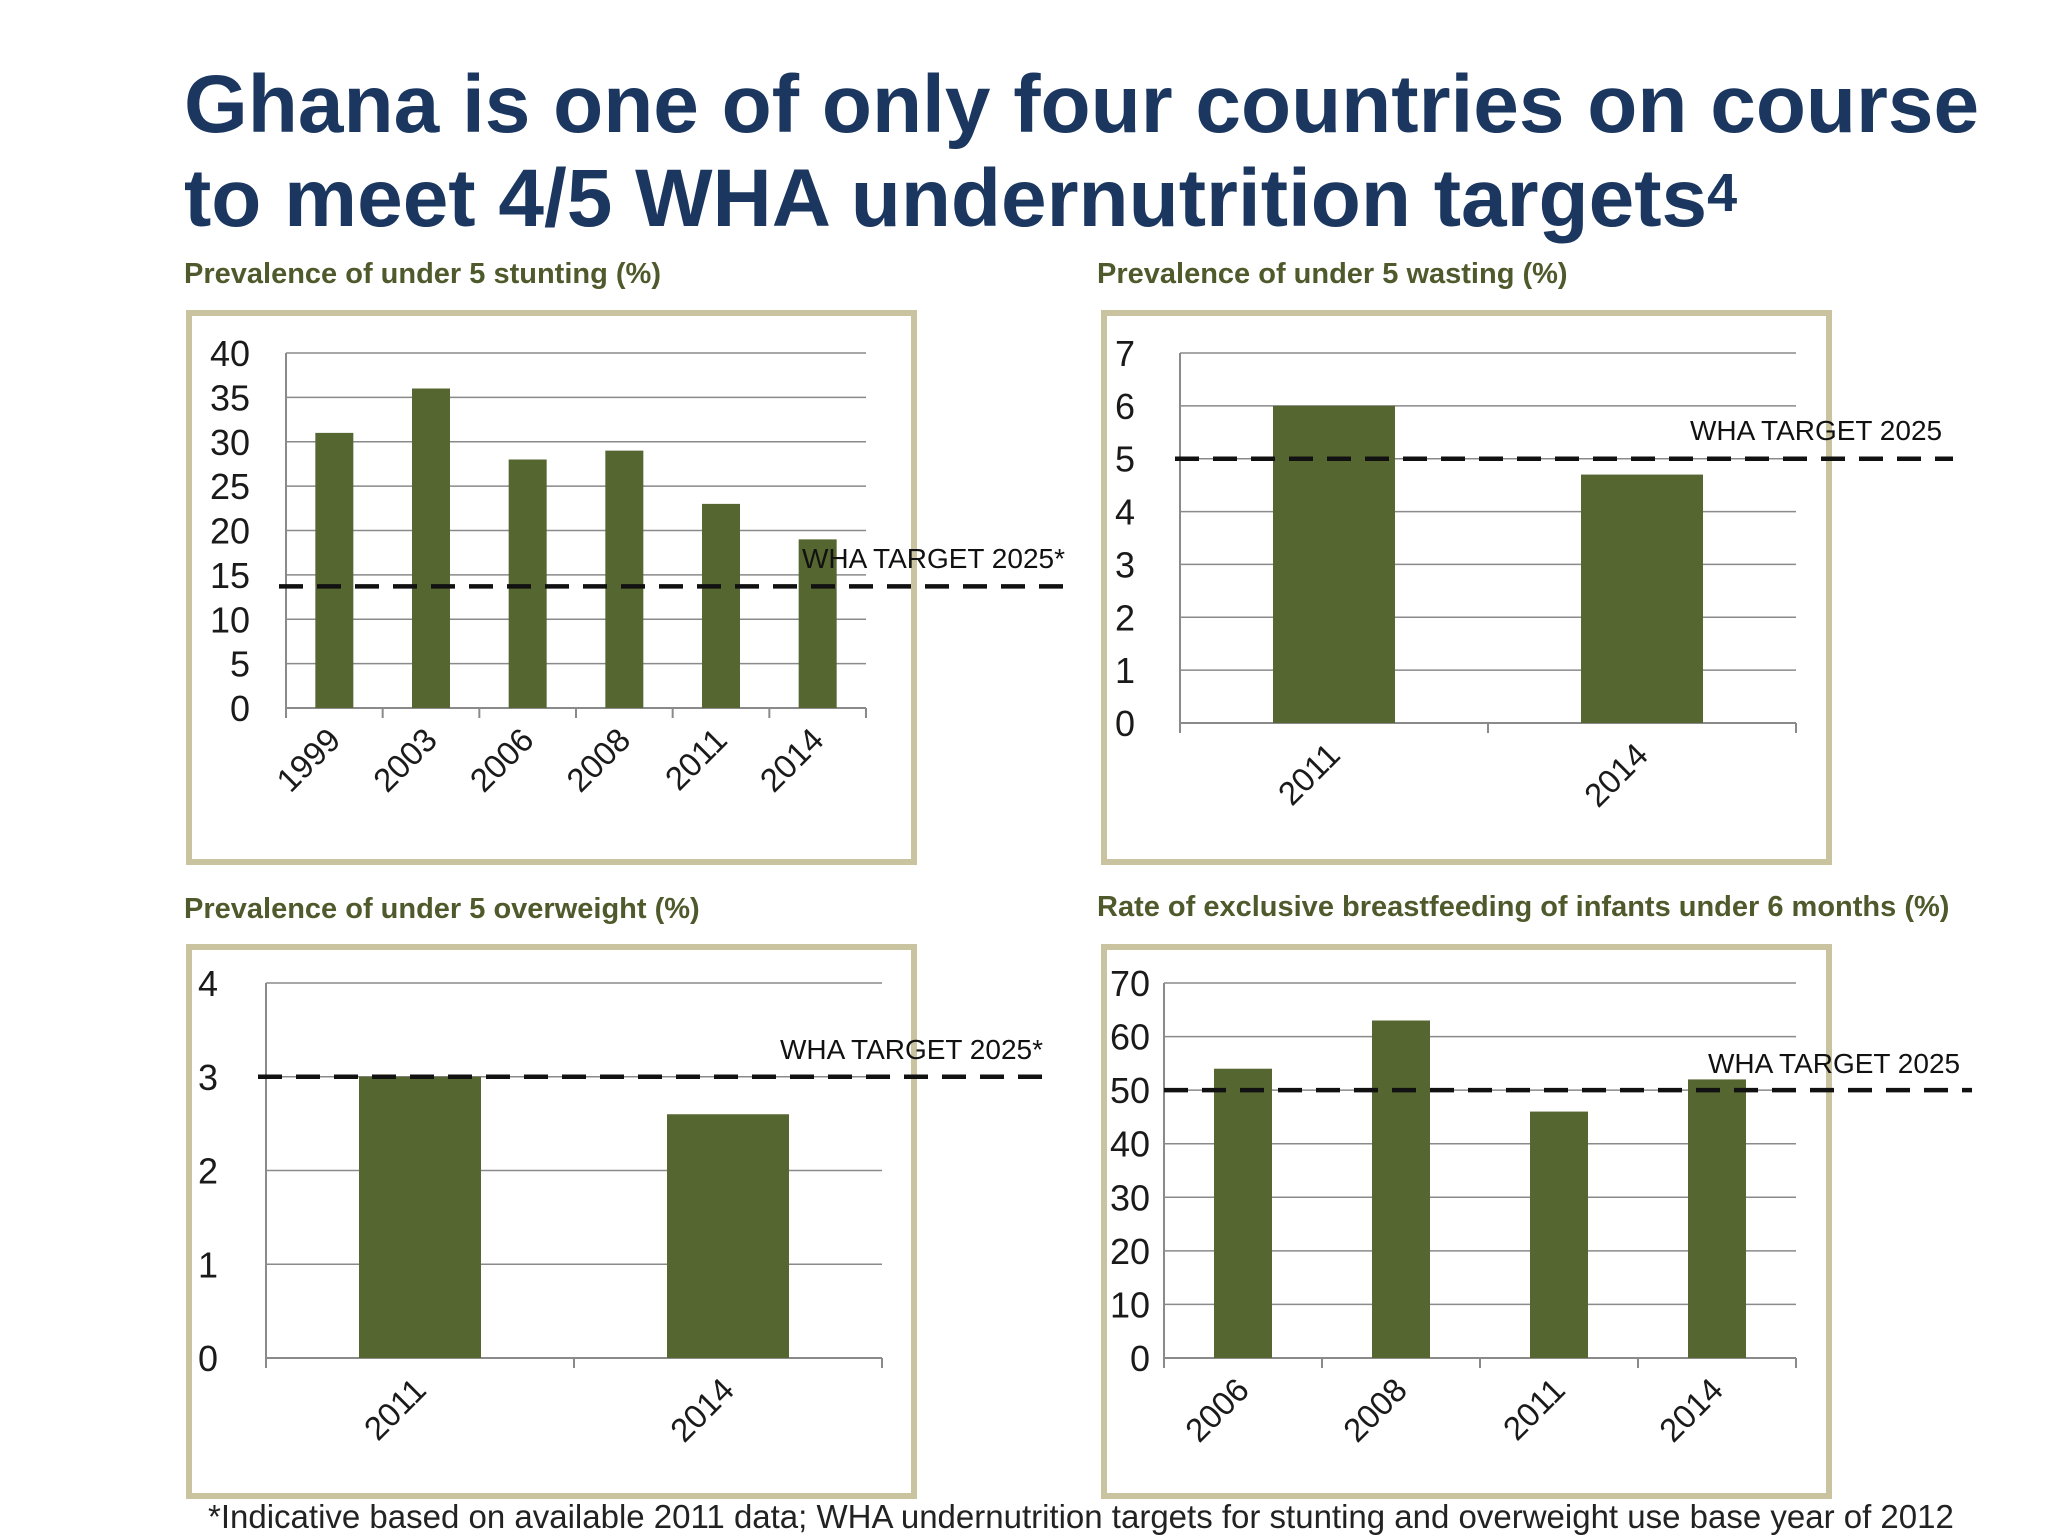 This screenshot has height=1536, width=2048. What do you see at coordinates (1130, 983) in the screenshot?
I see `y-tick-label: 70` at bounding box center [1130, 983].